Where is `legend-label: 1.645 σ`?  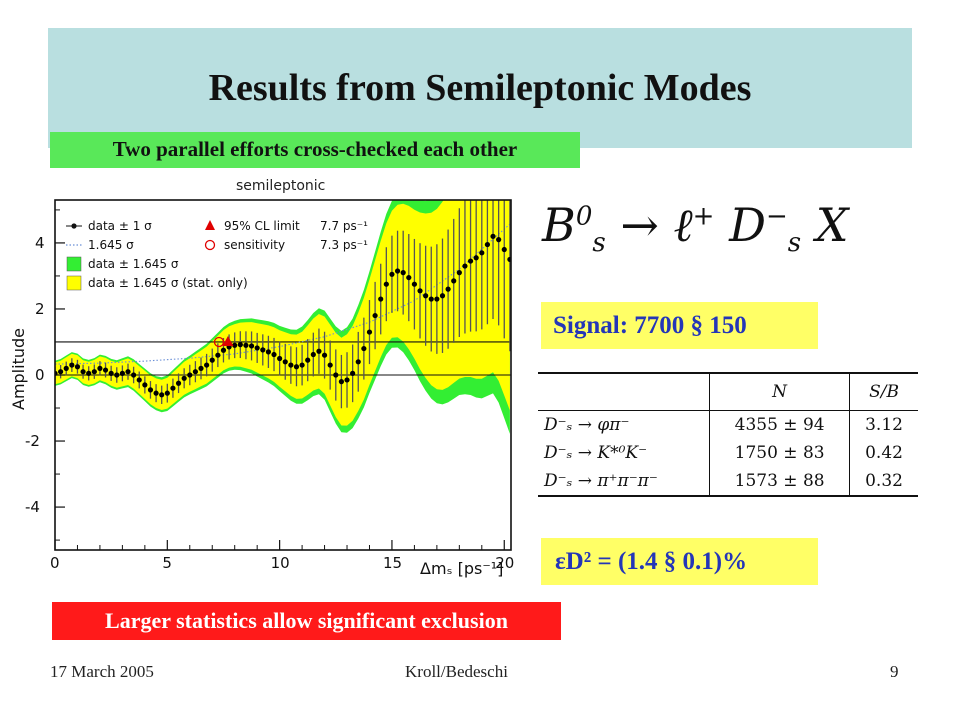
legend-label: 1.645 σ is located at coordinates (111, 245).